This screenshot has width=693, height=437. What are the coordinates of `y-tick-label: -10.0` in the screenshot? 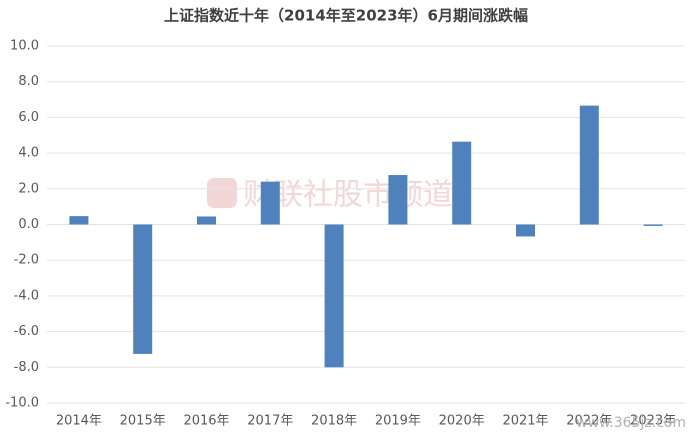 It's located at (22, 403).